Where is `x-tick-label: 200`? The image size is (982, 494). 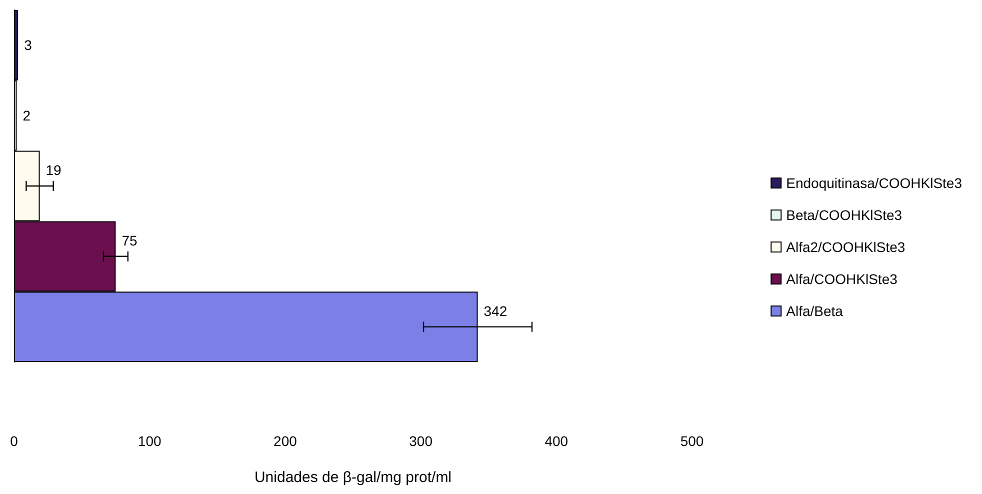
x-tick-label: 200 is located at coordinates (286, 441).